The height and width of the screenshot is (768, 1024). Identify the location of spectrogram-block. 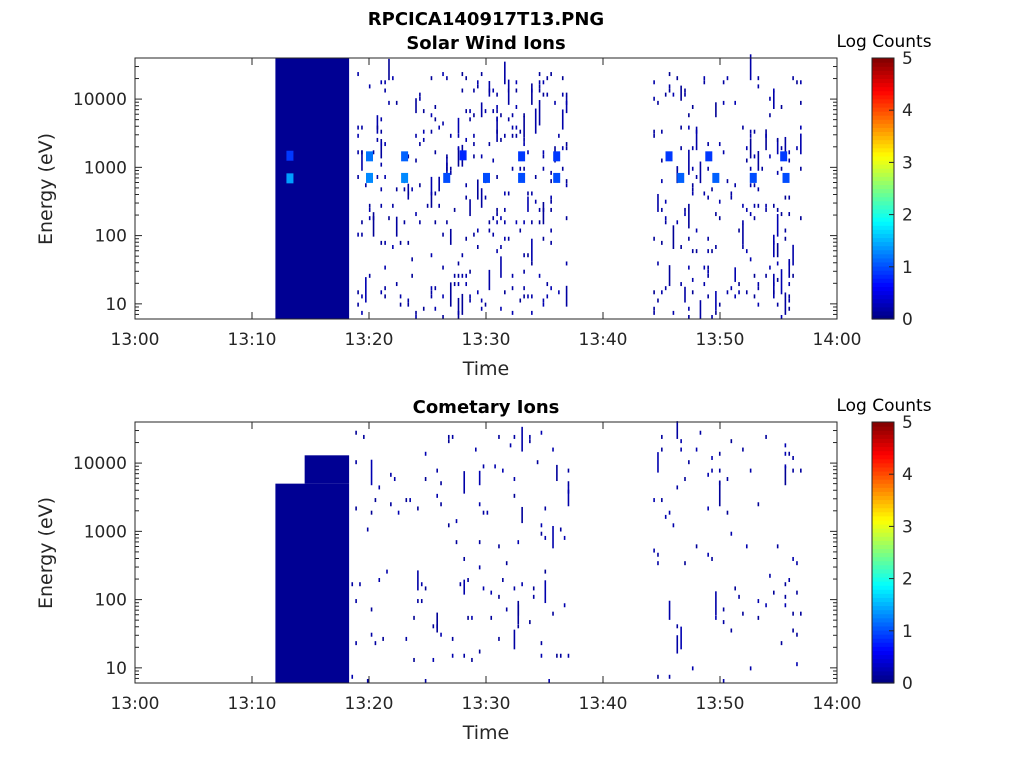
(312, 188).